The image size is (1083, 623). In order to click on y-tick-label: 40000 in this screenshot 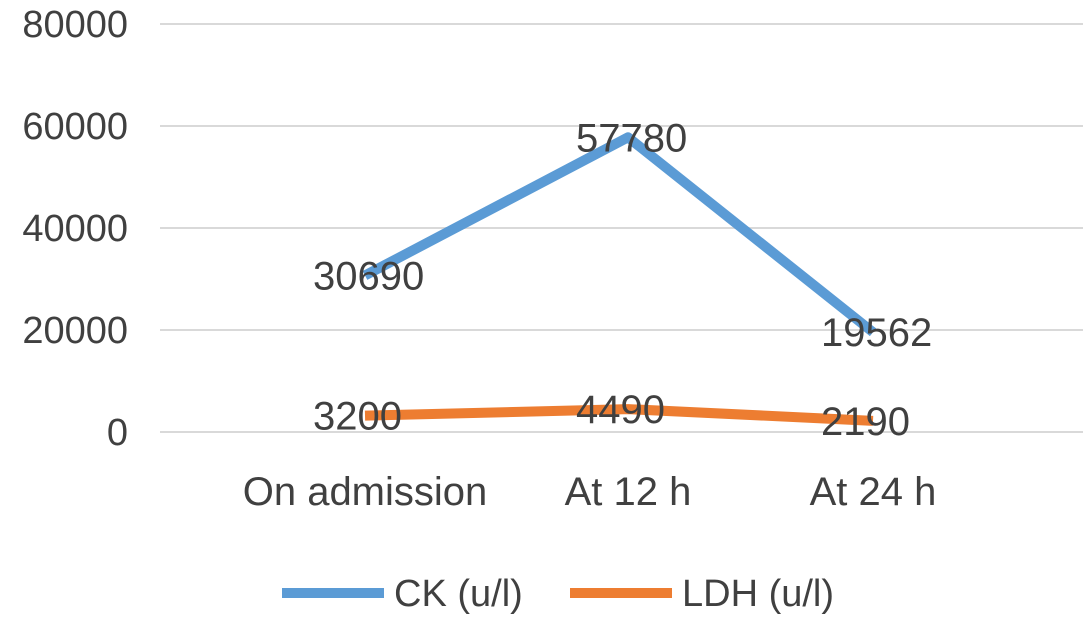, I will do `click(75, 229)`.